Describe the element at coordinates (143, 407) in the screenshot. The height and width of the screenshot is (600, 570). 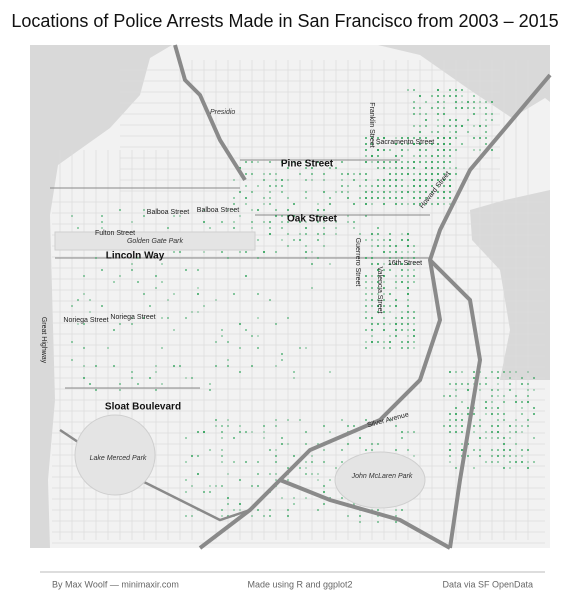
I see `map-label: Sloat Boulevard` at that location.